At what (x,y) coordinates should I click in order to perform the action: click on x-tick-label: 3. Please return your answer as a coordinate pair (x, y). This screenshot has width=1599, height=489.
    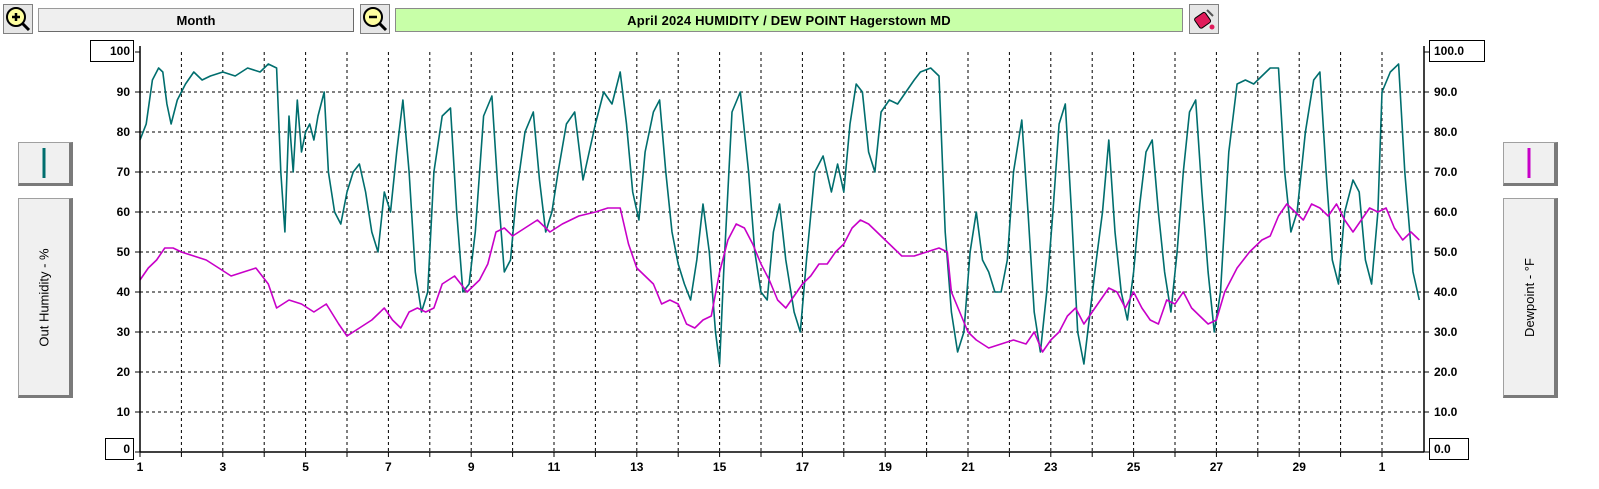
    Looking at the image, I should click on (222, 467).